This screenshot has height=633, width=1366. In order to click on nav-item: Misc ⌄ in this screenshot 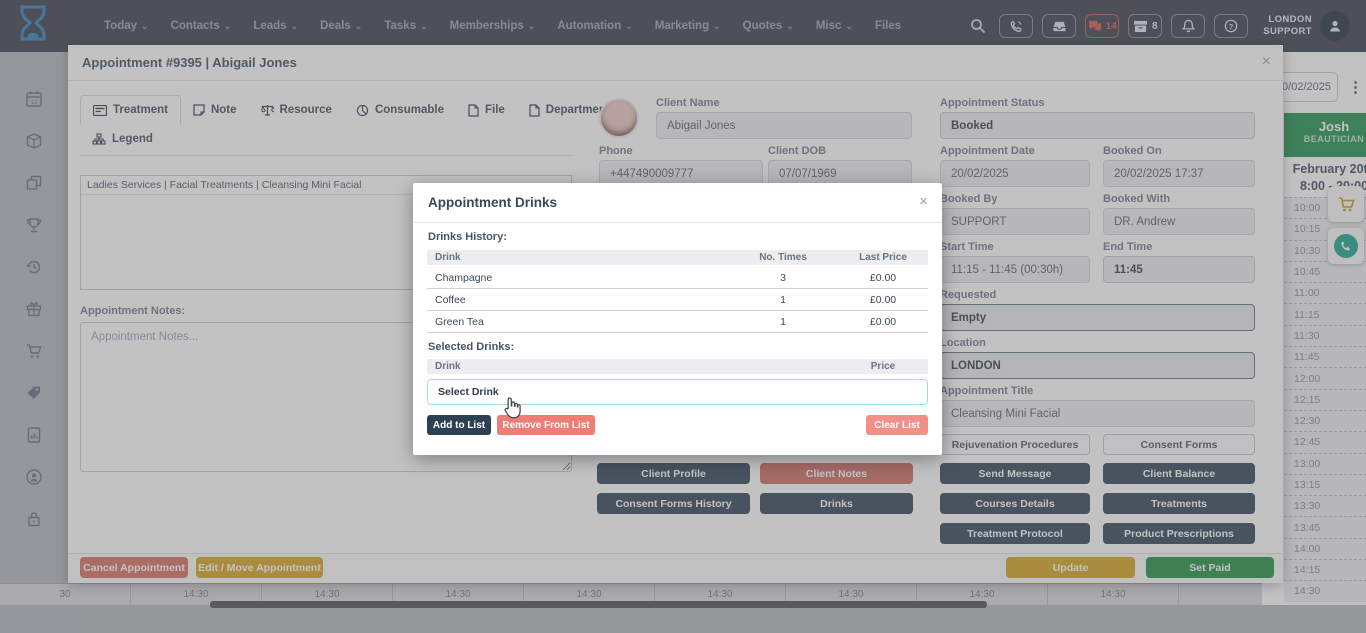, I will do `click(834, 26)`.